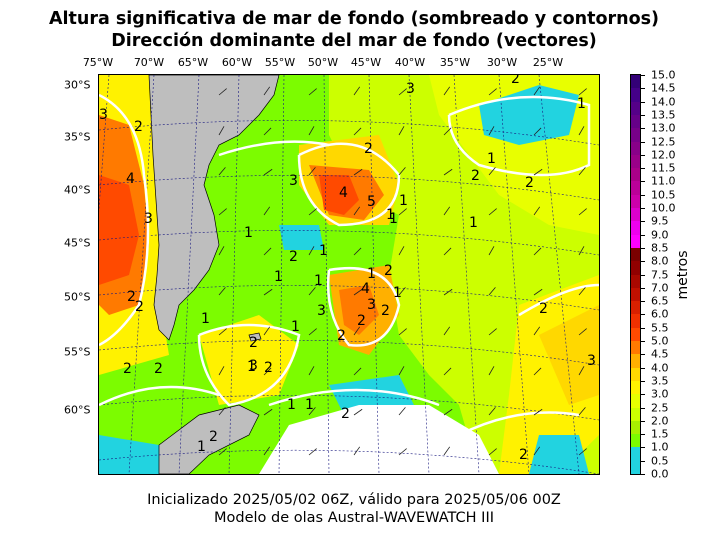 The height and width of the screenshot is (537, 708). What do you see at coordinates (366, 62) in the screenshot?
I see `longitude-label: 45°W` at bounding box center [366, 62].